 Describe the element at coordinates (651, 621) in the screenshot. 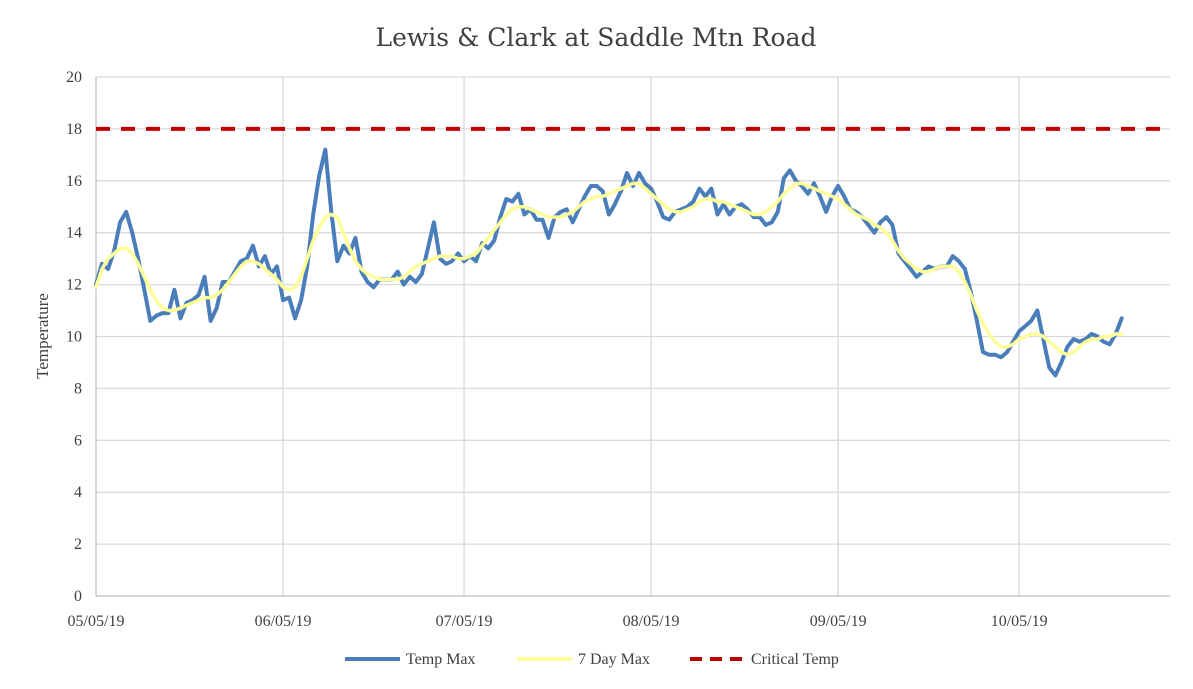

I see `x-tick-label: 08/05/19` at that location.